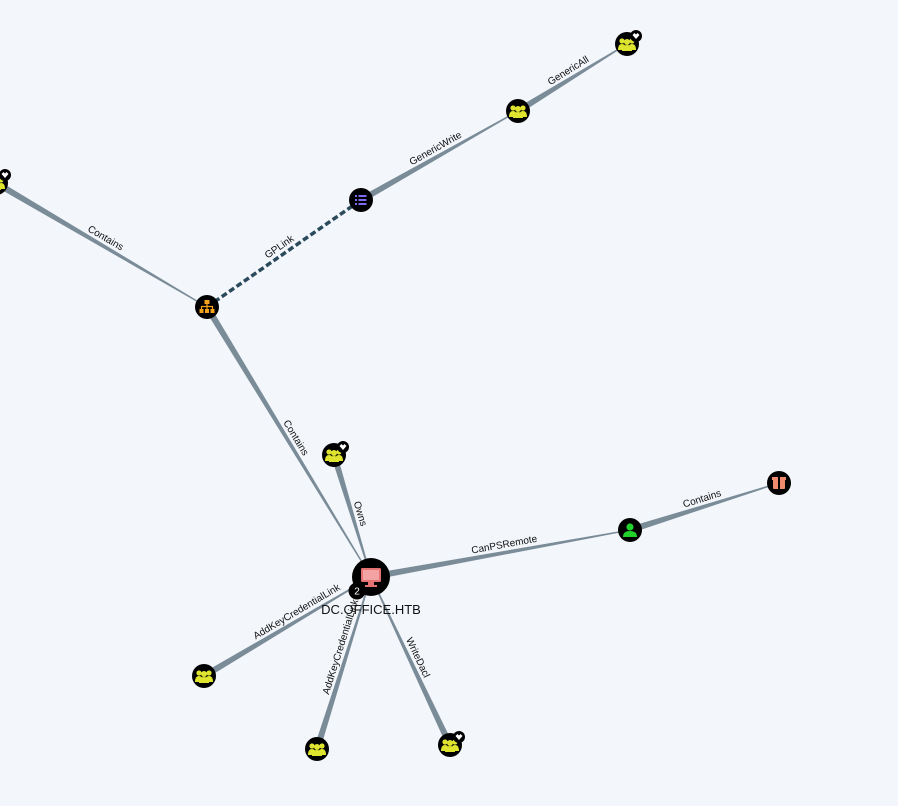 Image resolution: width=898 pixels, height=806 pixels. I want to click on edge-label-generic-write: GenericWrite, so click(436, 149).